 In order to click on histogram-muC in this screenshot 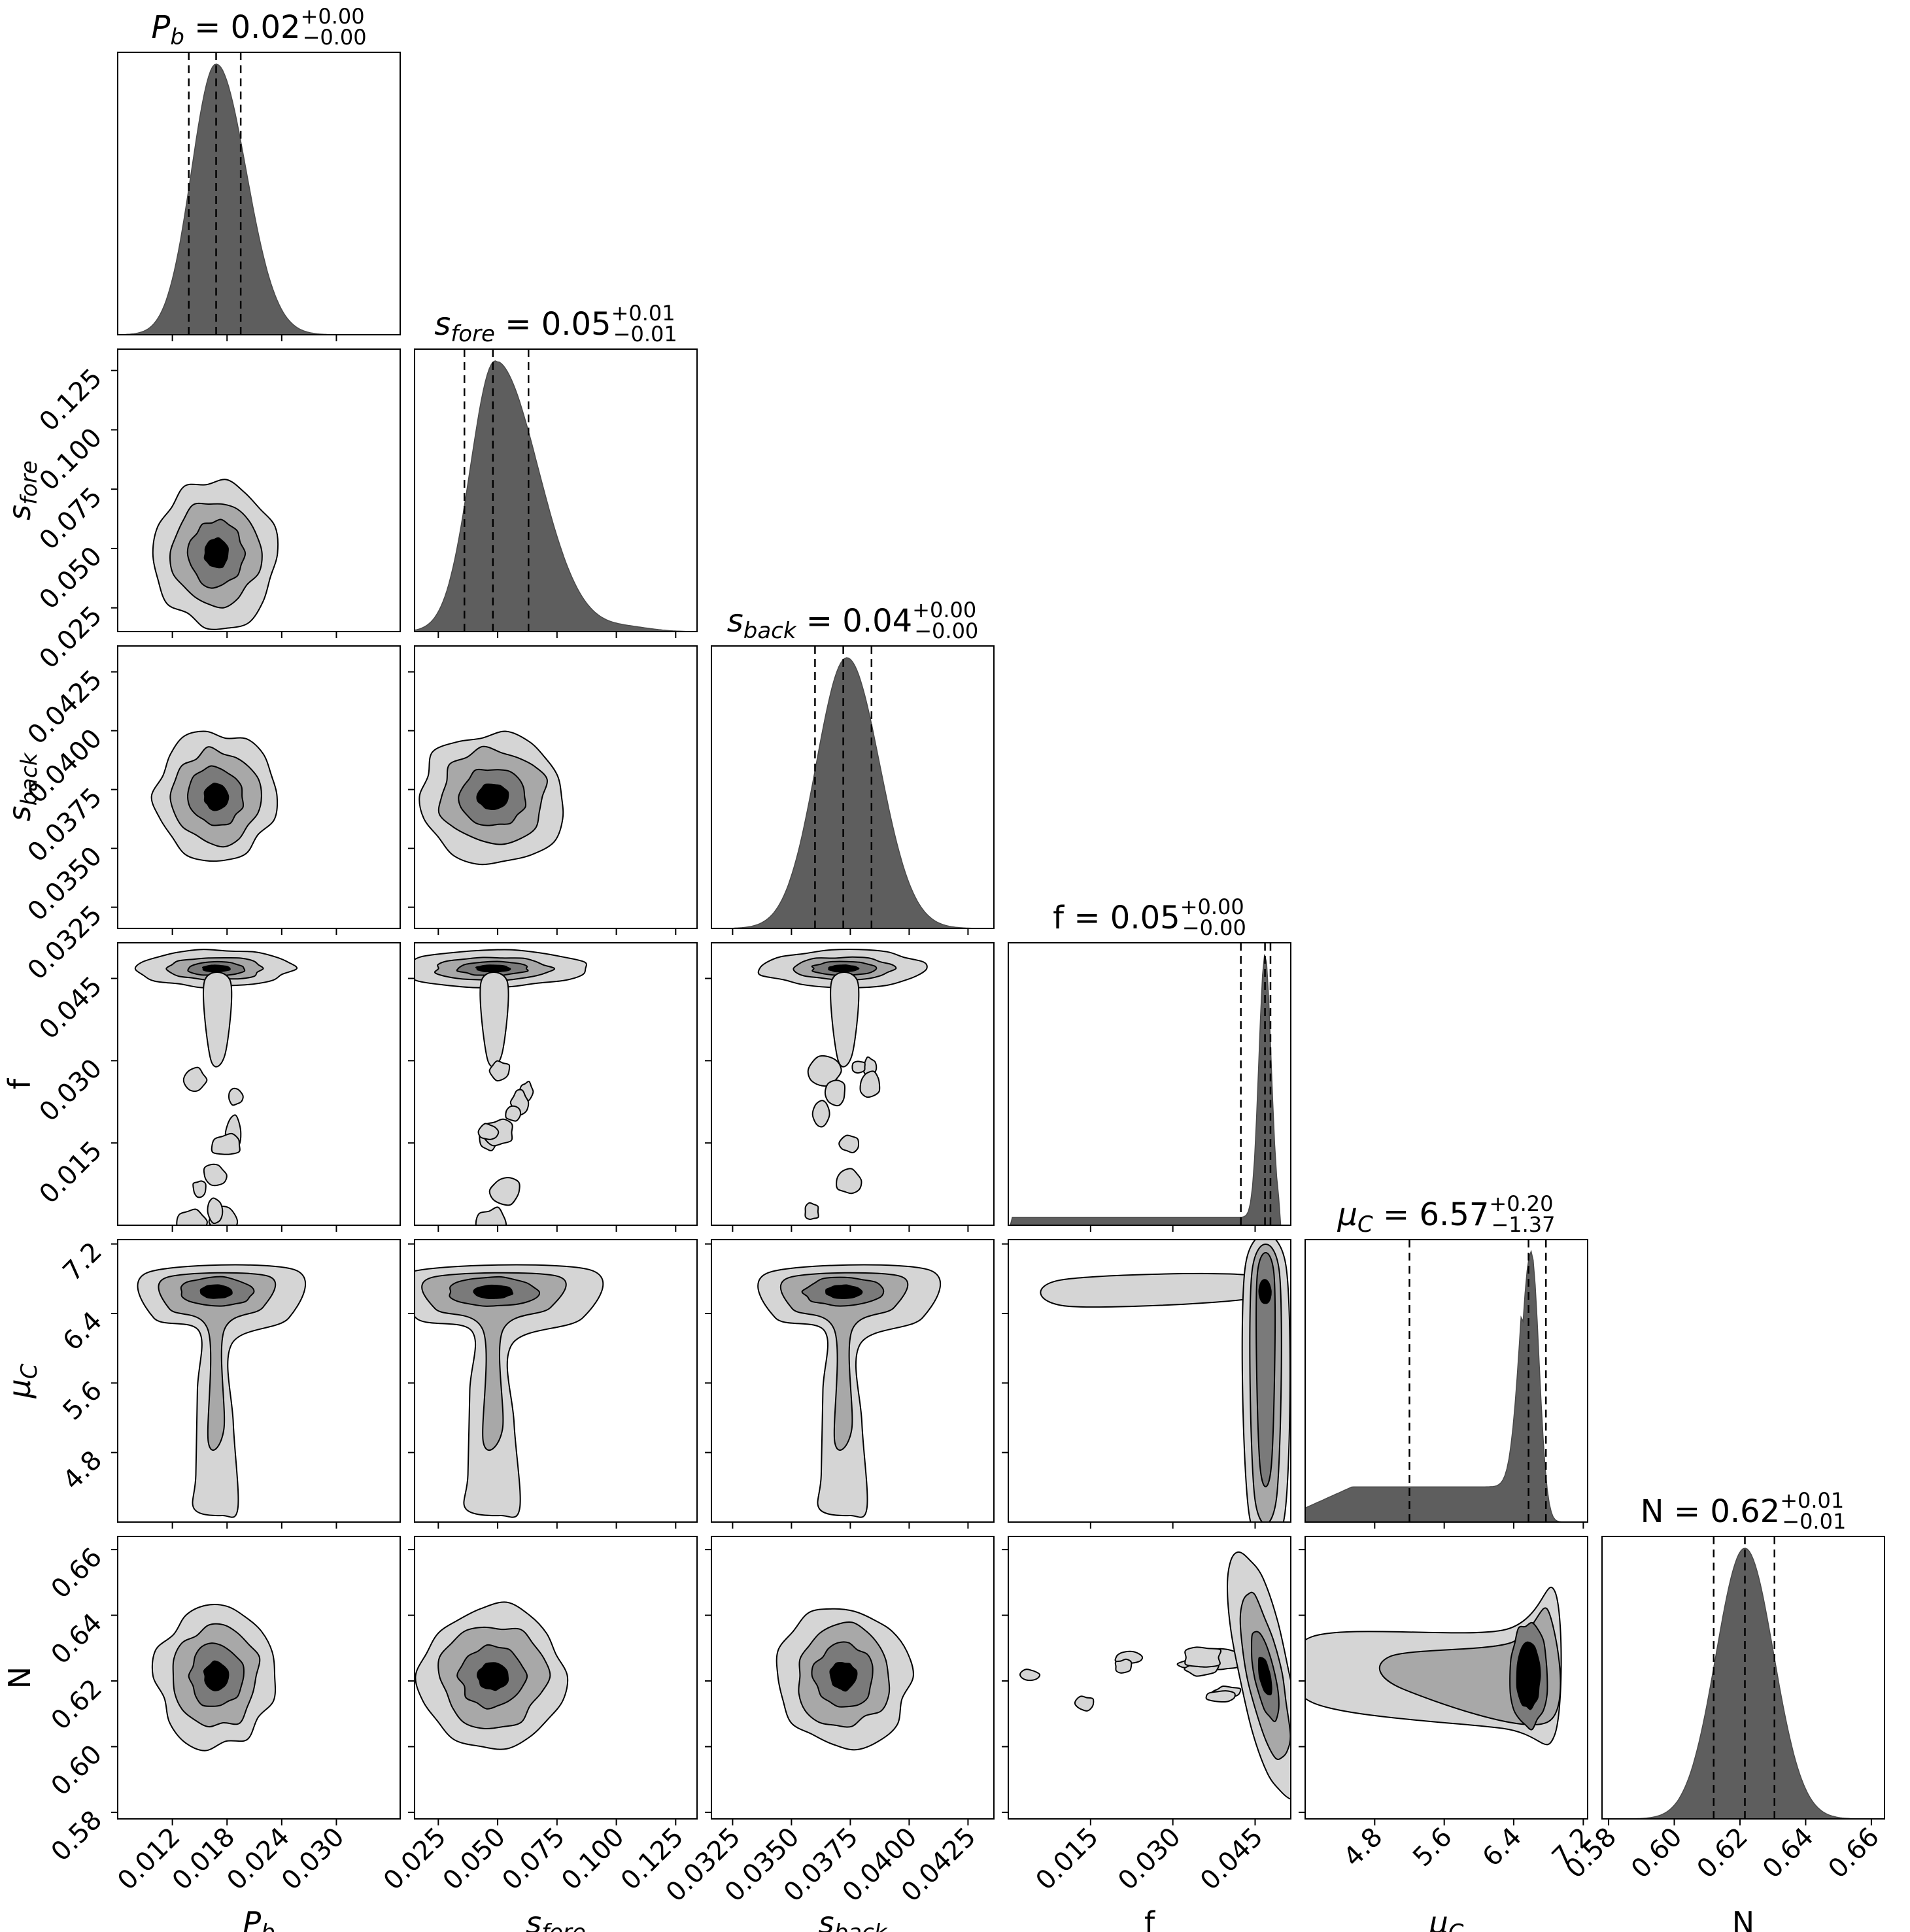, I will do `click(1447, 1386)`.